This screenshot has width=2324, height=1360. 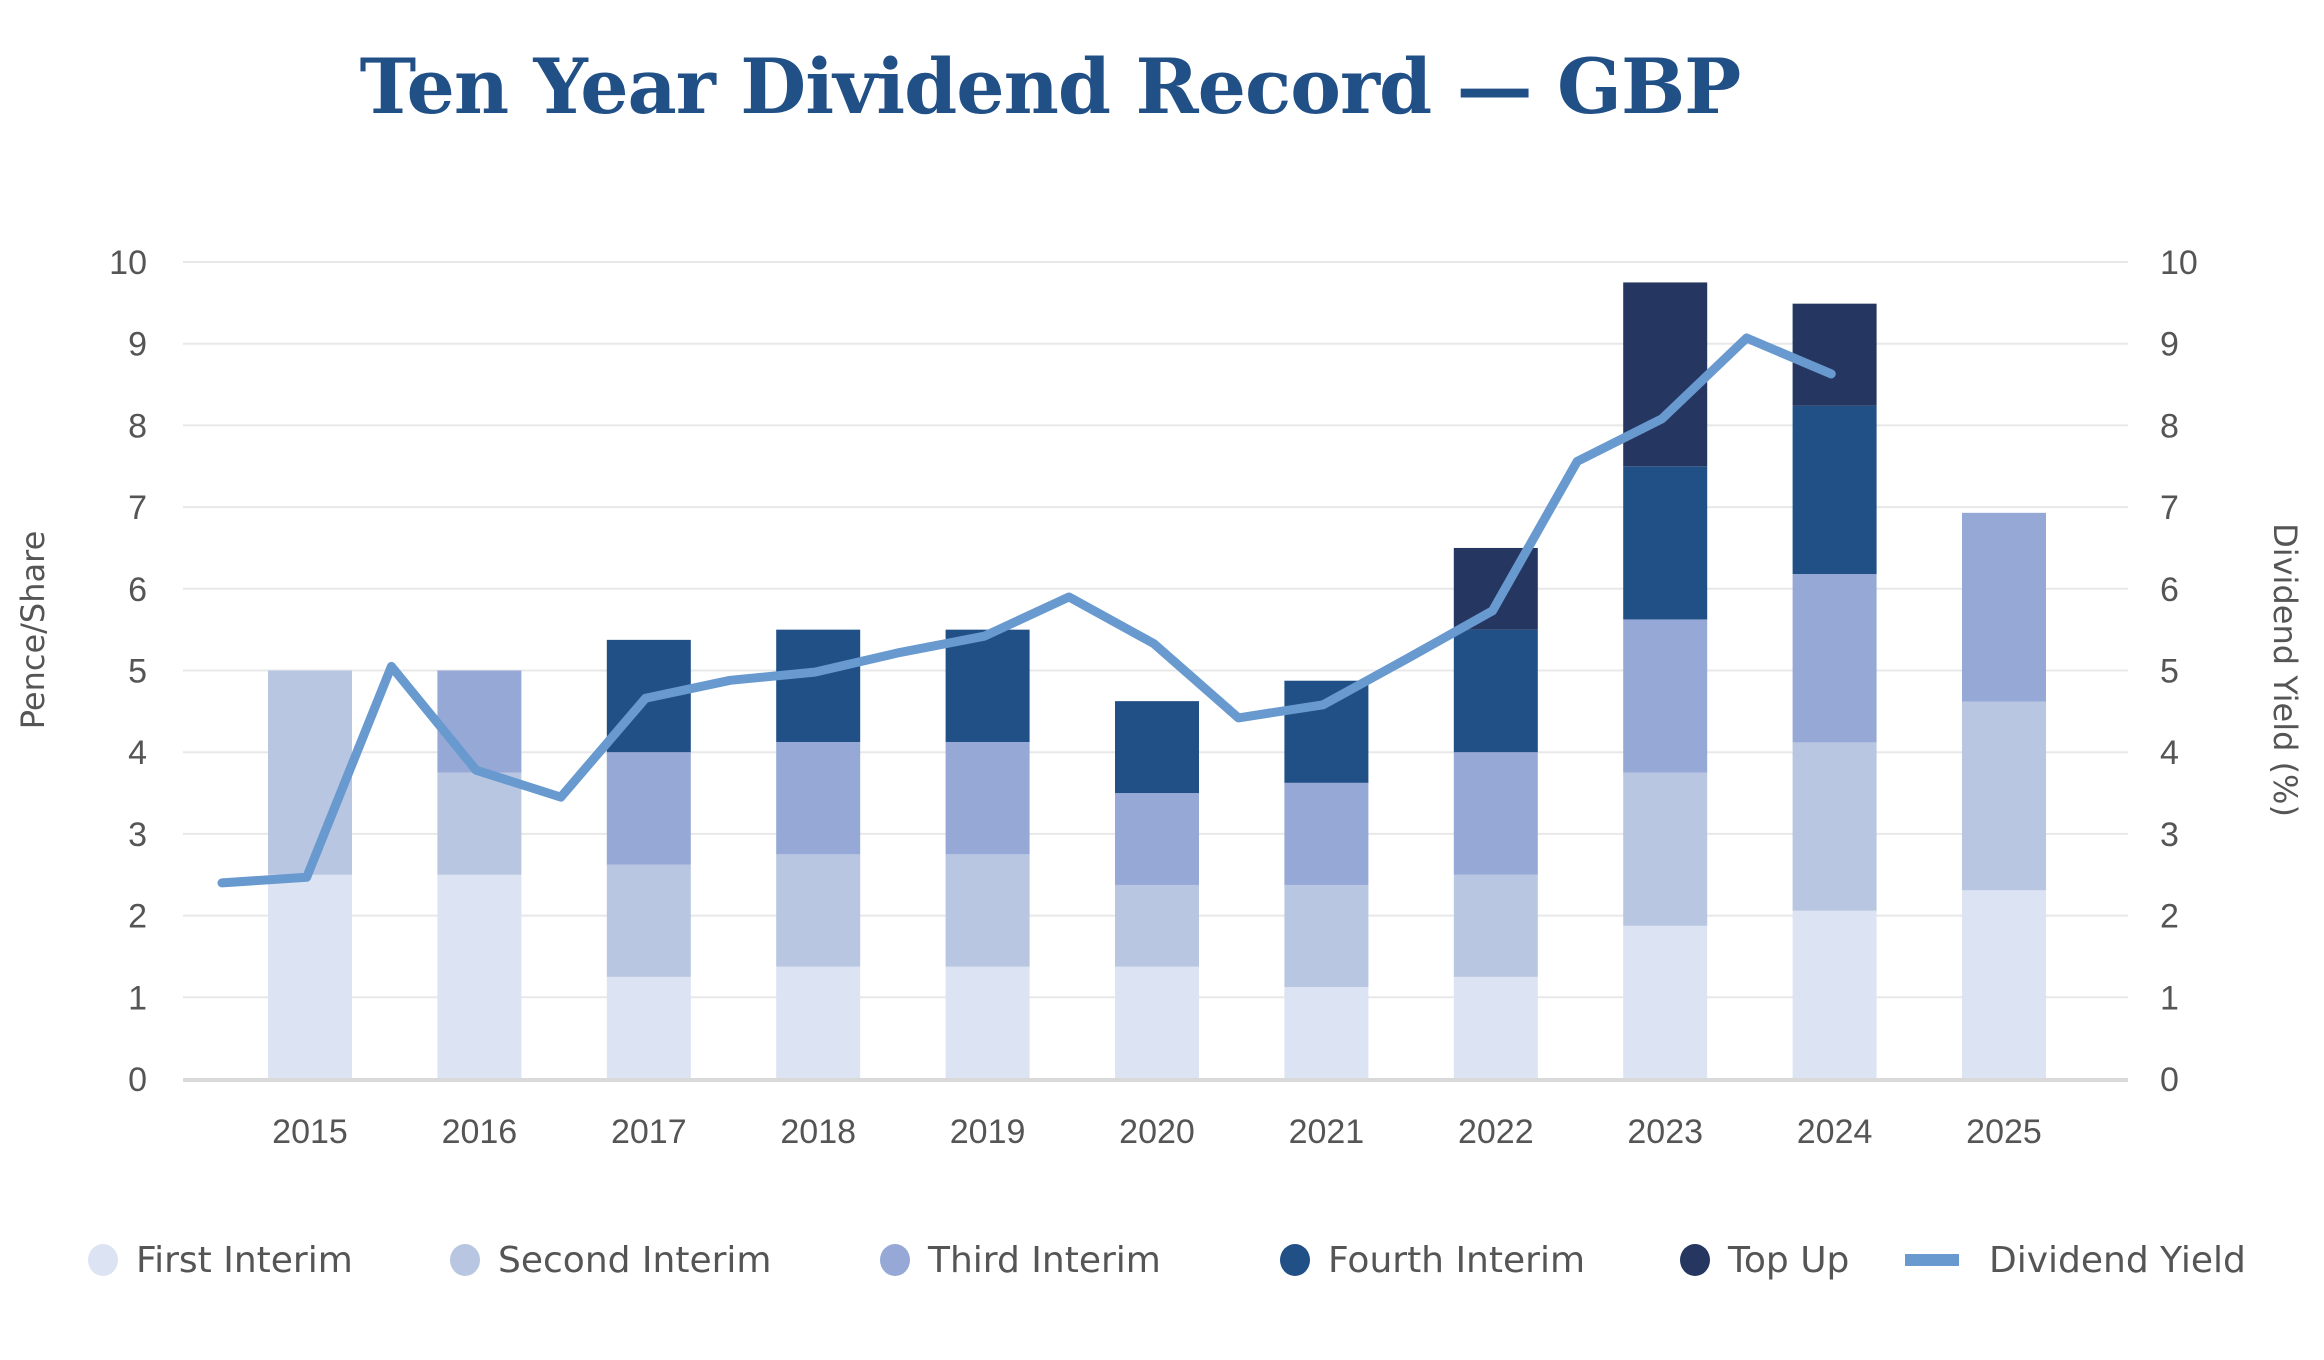 I want to click on y-axis-right-ticks: 0 1 2 3 4 5 6 7 8 9 10, so click(x=2179, y=671).